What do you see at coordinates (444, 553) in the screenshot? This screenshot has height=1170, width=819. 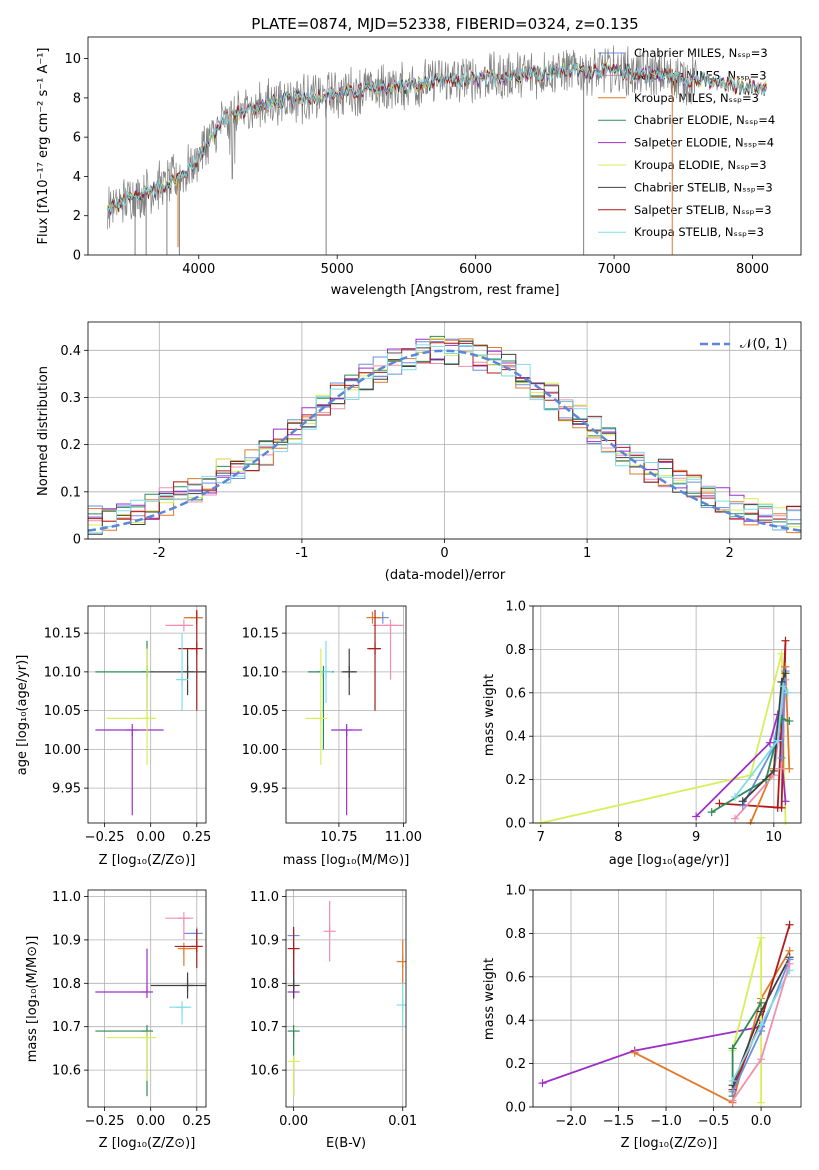 I see `residuals-xtick-label: 0` at bounding box center [444, 553].